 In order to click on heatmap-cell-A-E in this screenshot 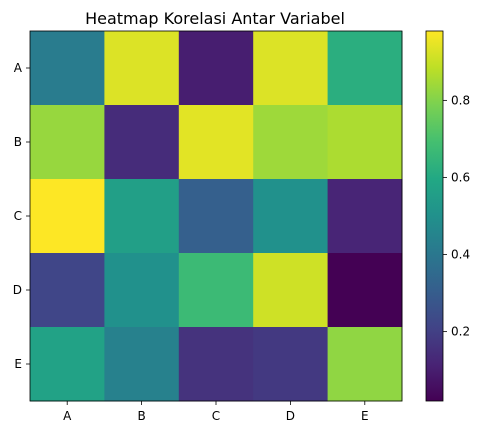, I will do `click(365, 68)`.